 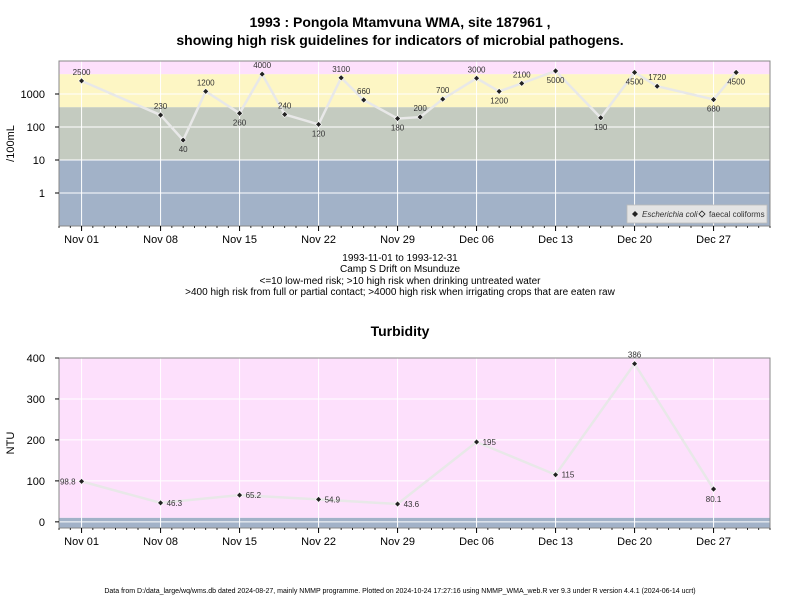 I want to click on chart1-data-label-19: 1720, so click(x=657, y=77).